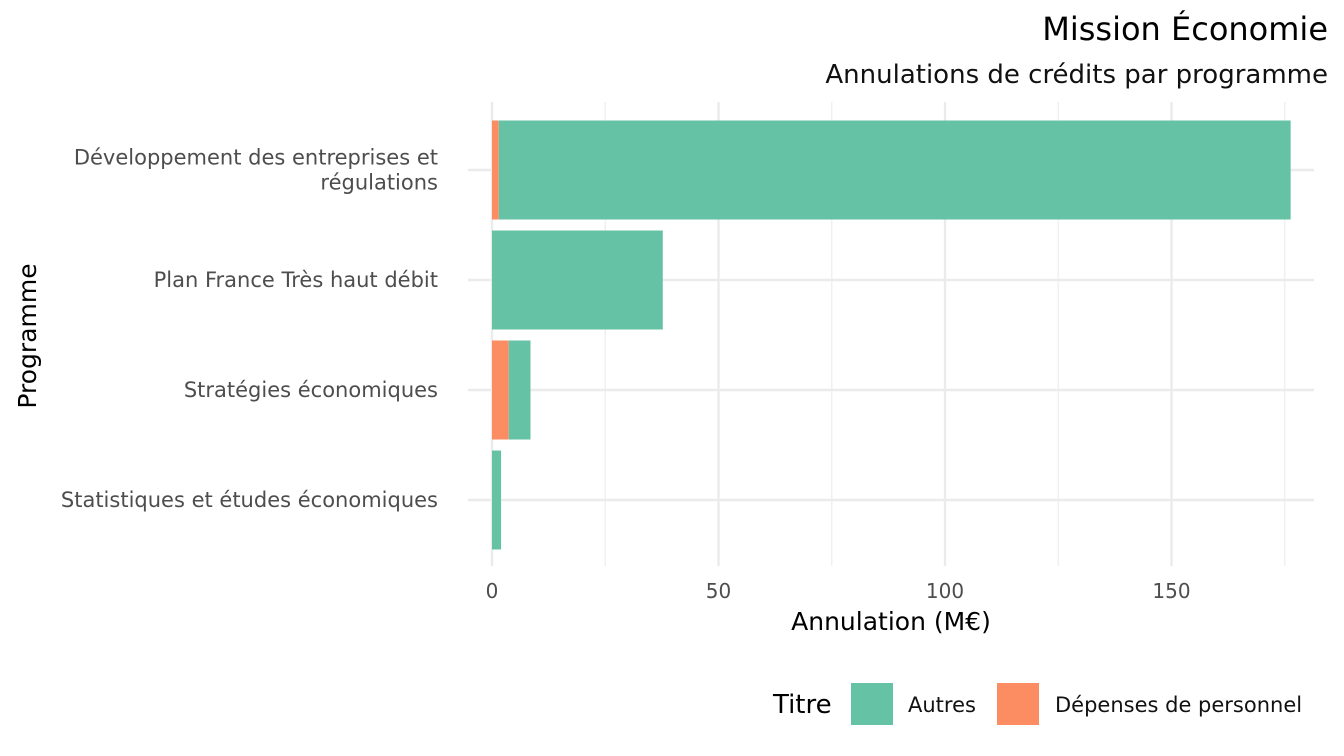 This screenshot has height=756, width=1344. What do you see at coordinates (492, 591) in the screenshot?
I see `x-tick-label: 0` at bounding box center [492, 591].